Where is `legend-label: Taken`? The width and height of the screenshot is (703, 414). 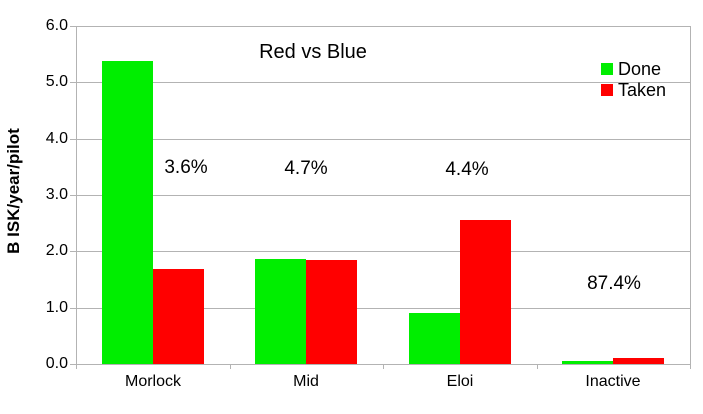
legend-label: Taken is located at coordinates (642, 90).